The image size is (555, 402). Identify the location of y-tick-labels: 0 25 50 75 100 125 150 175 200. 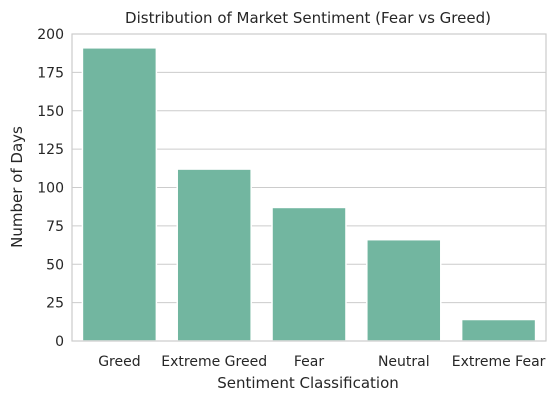
(50, 188).